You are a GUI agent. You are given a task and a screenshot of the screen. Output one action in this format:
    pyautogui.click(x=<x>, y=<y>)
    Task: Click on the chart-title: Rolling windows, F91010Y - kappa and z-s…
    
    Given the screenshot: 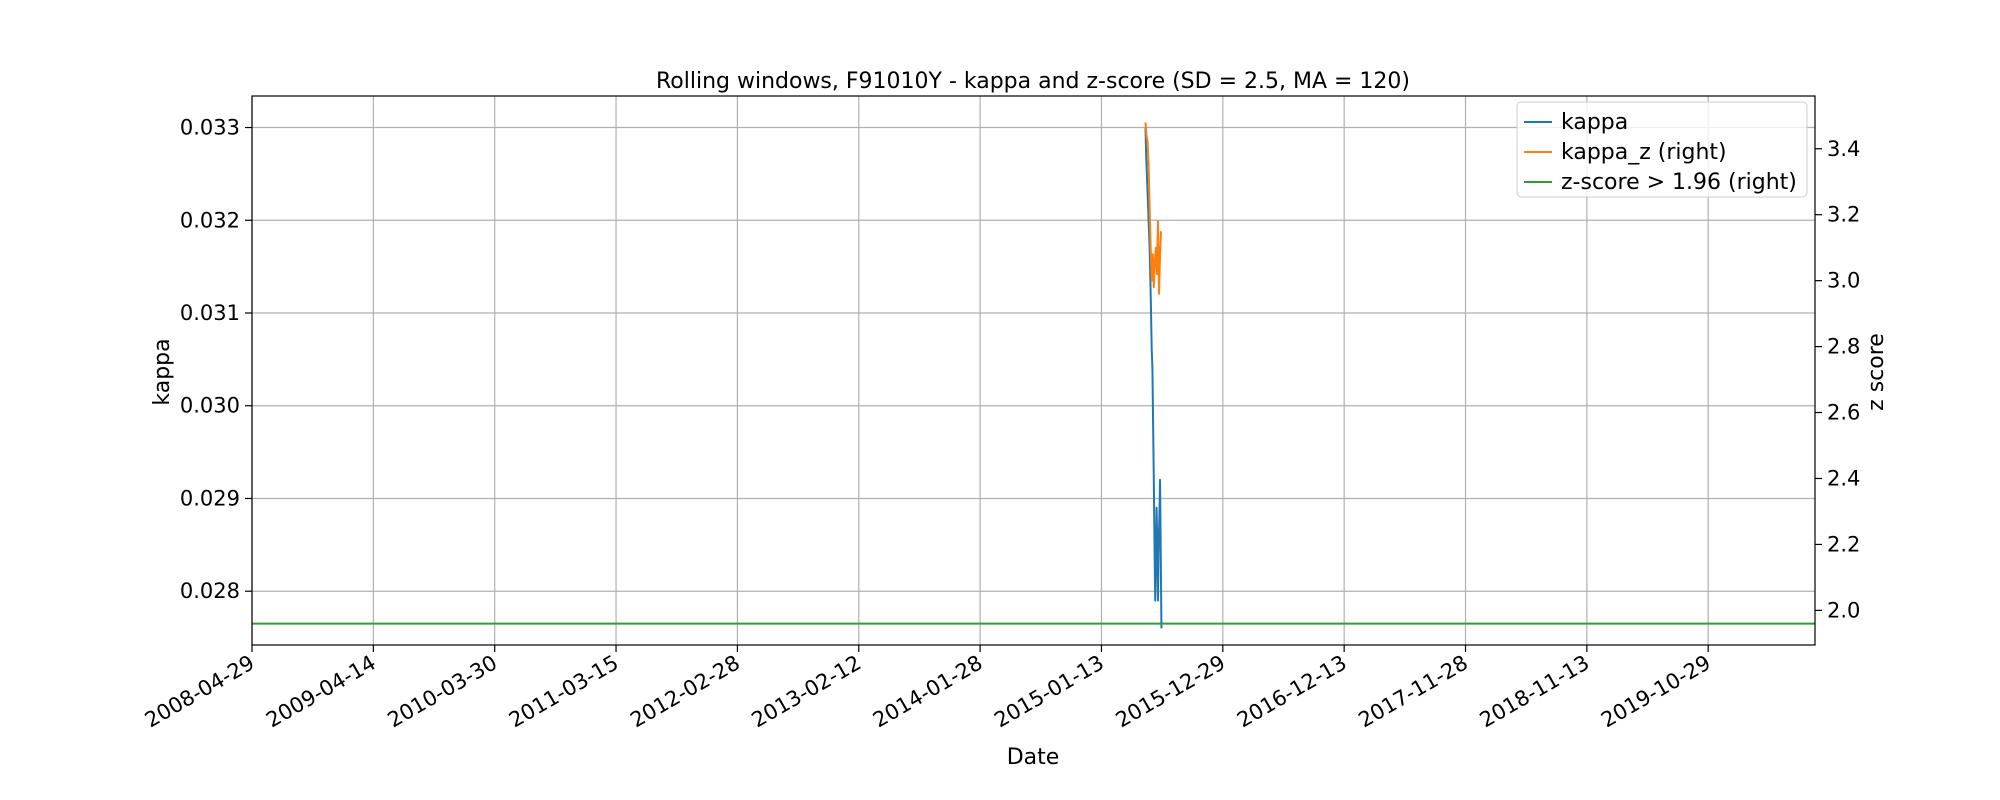 What is the action you would take?
    pyautogui.click(x=1033, y=81)
    